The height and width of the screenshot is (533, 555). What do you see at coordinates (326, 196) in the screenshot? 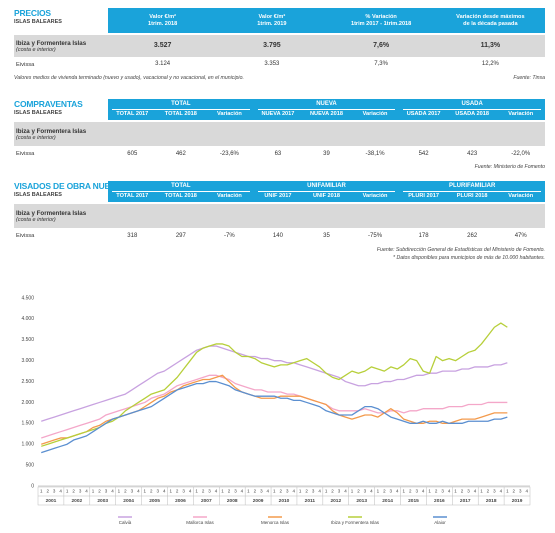
I see `column-header: UNIF 2018` at bounding box center [326, 196].